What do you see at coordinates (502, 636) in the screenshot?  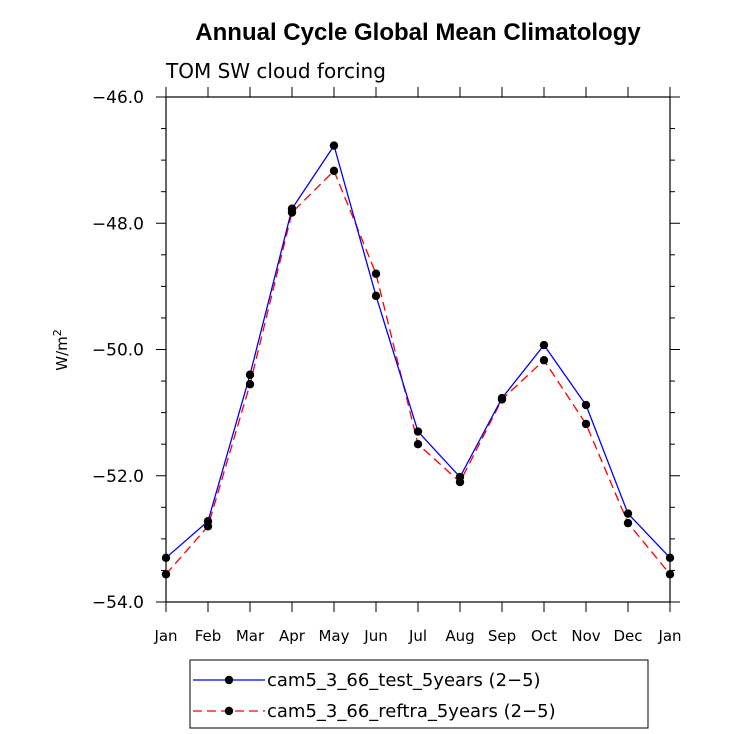 I see `x-tick-label: Sep` at bounding box center [502, 636].